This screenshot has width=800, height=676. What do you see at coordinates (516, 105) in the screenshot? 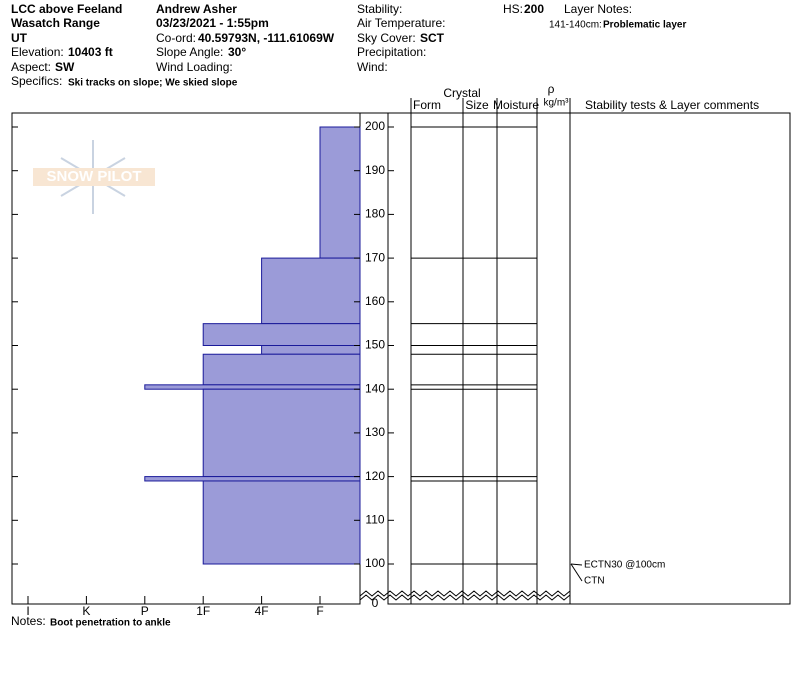
I see `col-moisture: Moisture` at bounding box center [516, 105].